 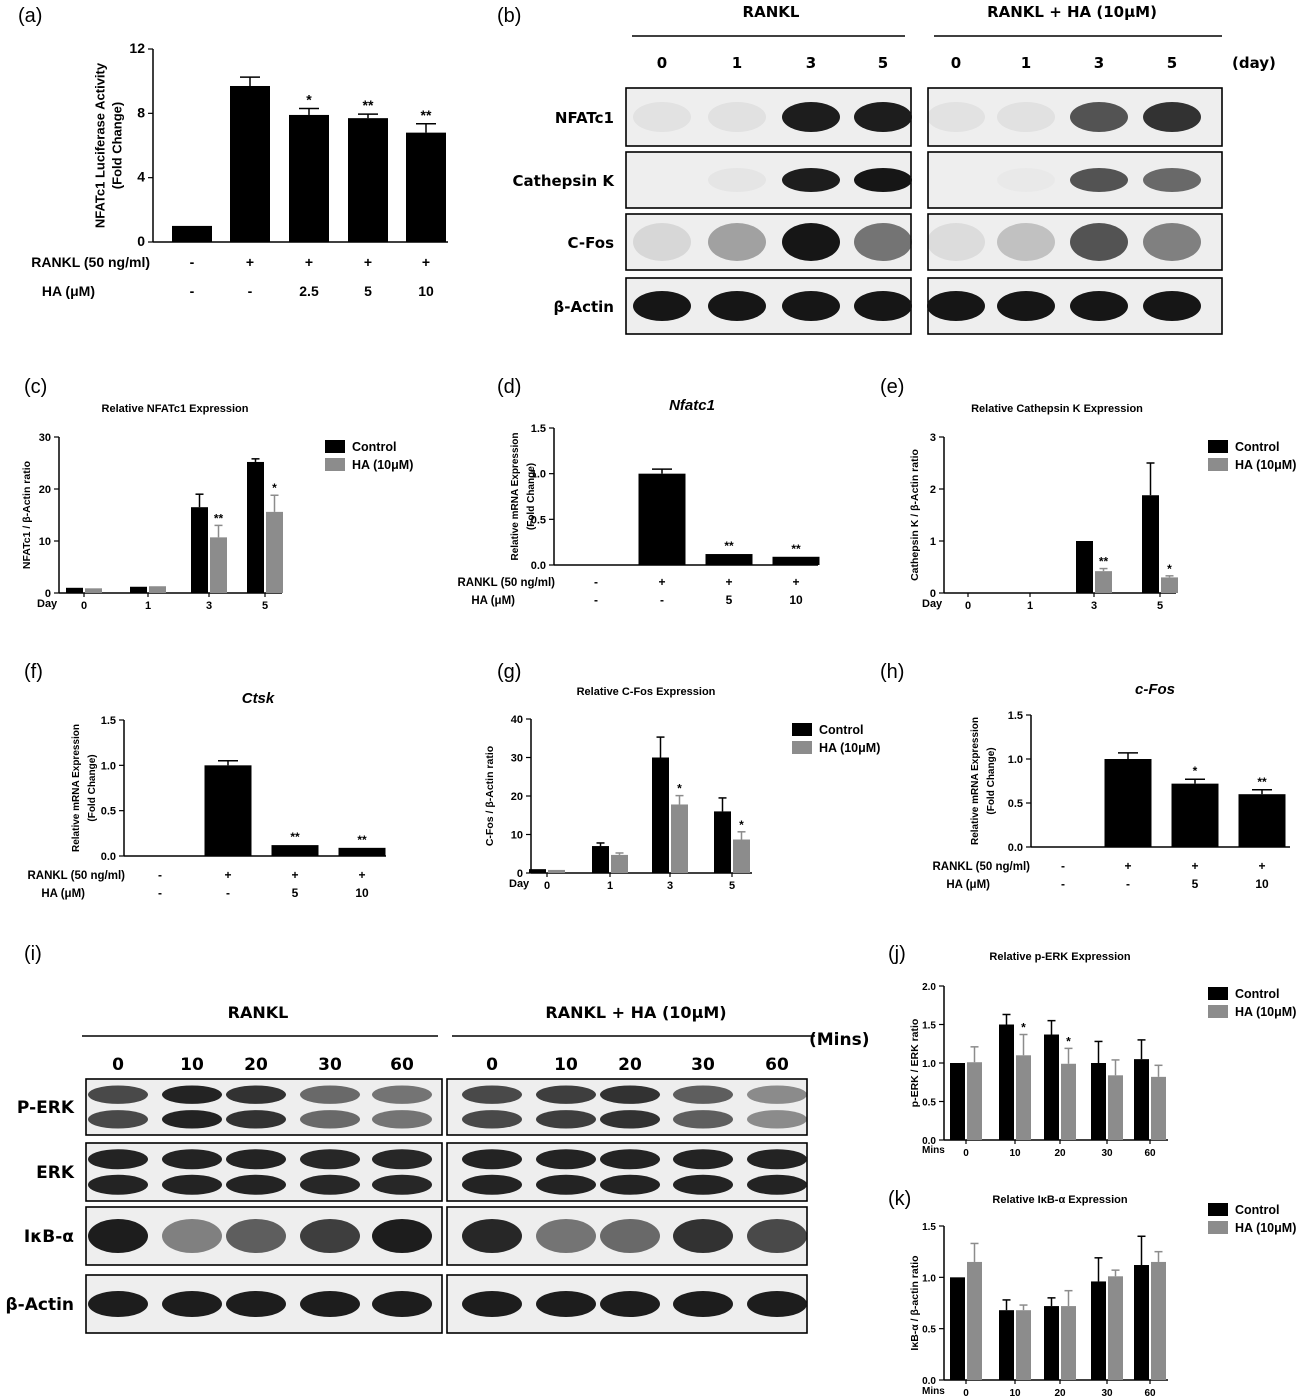 What do you see at coordinates (956, 63) in the screenshot?
I see `lane-label: 0` at bounding box center [956, 63].